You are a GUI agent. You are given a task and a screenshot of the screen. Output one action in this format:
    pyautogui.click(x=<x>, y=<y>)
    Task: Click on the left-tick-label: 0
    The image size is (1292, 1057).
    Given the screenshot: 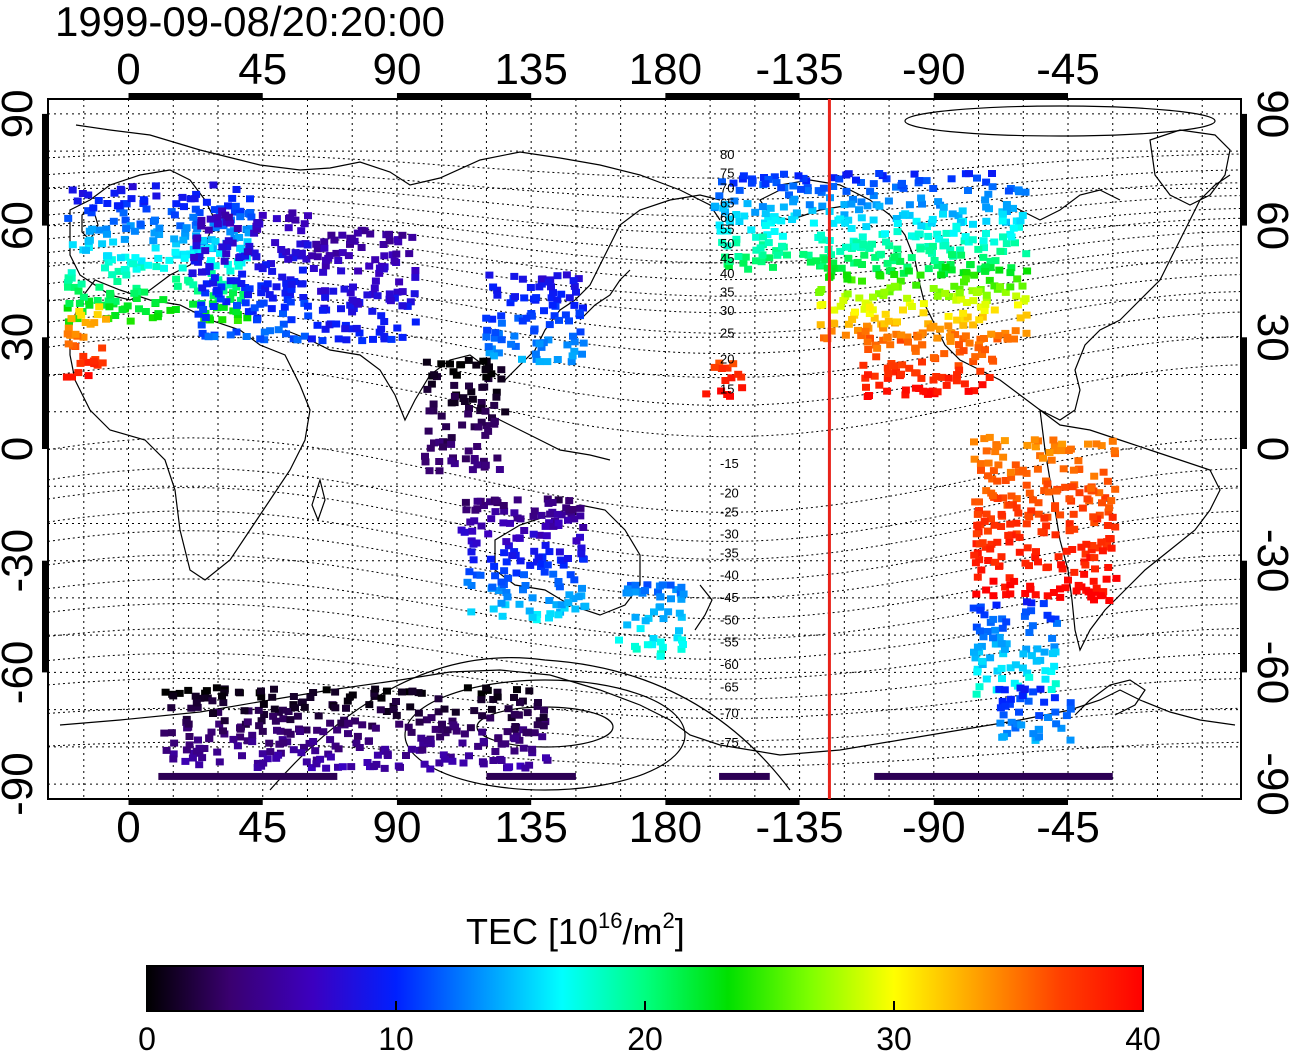 What is the action you would take?
    pyautogui.click(x=21, y=449)
    